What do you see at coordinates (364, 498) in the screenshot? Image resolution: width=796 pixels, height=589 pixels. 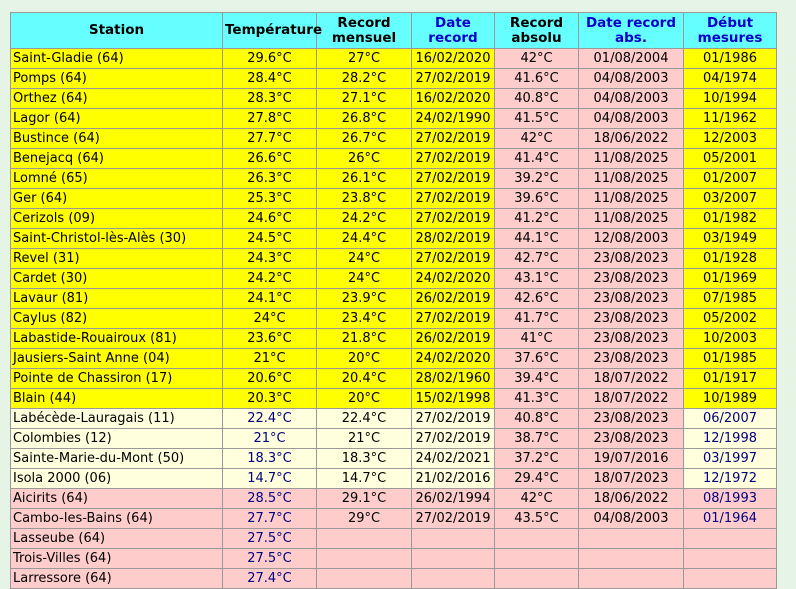 I see `cell: 29.1°C` at bounding box center [364, 498].